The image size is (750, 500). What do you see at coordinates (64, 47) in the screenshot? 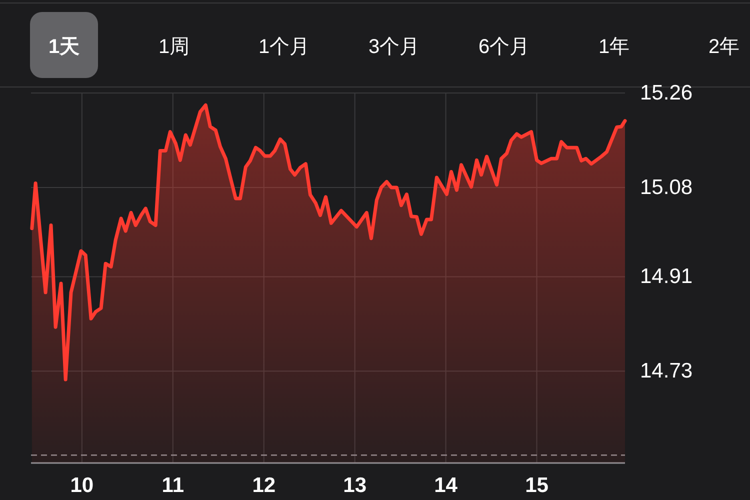
I see `text: 1天` at bounding box center [64, 47].